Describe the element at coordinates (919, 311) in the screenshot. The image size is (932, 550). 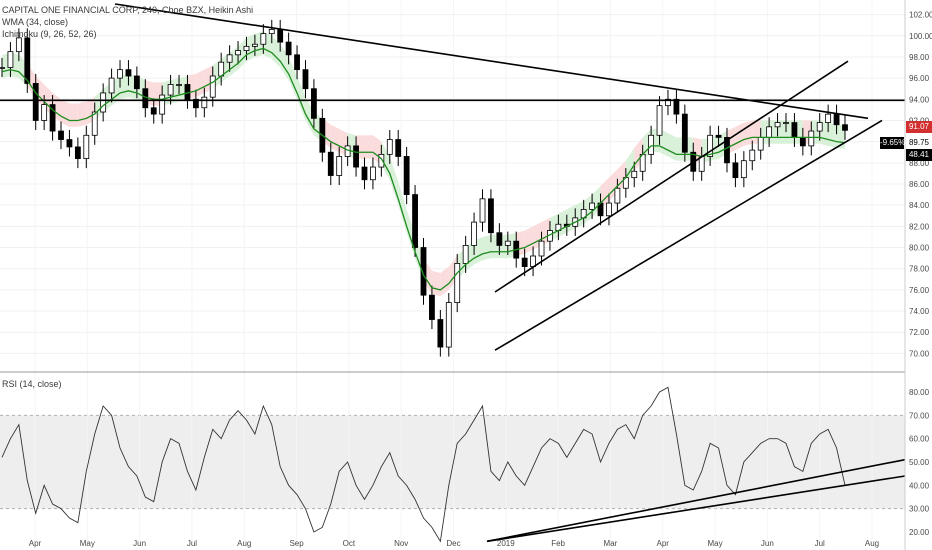
I see `price-axis-tick: 74.00` at that location.